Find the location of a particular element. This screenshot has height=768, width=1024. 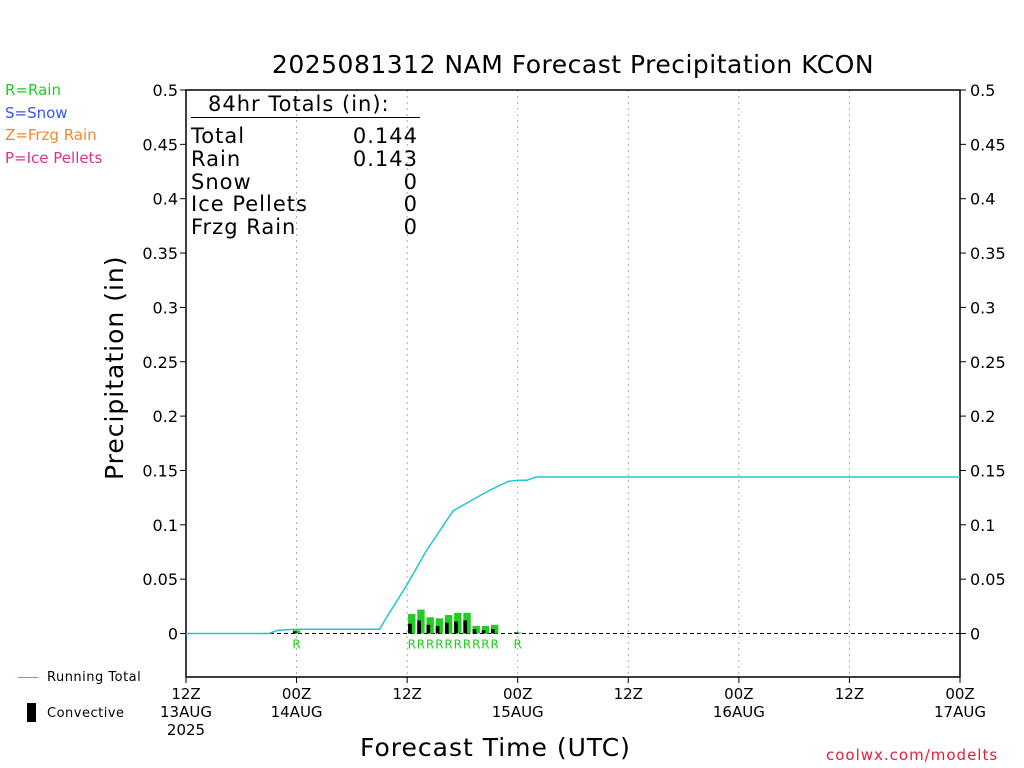

totals-label: Frzg Rain is located at coordinates (244, 227).